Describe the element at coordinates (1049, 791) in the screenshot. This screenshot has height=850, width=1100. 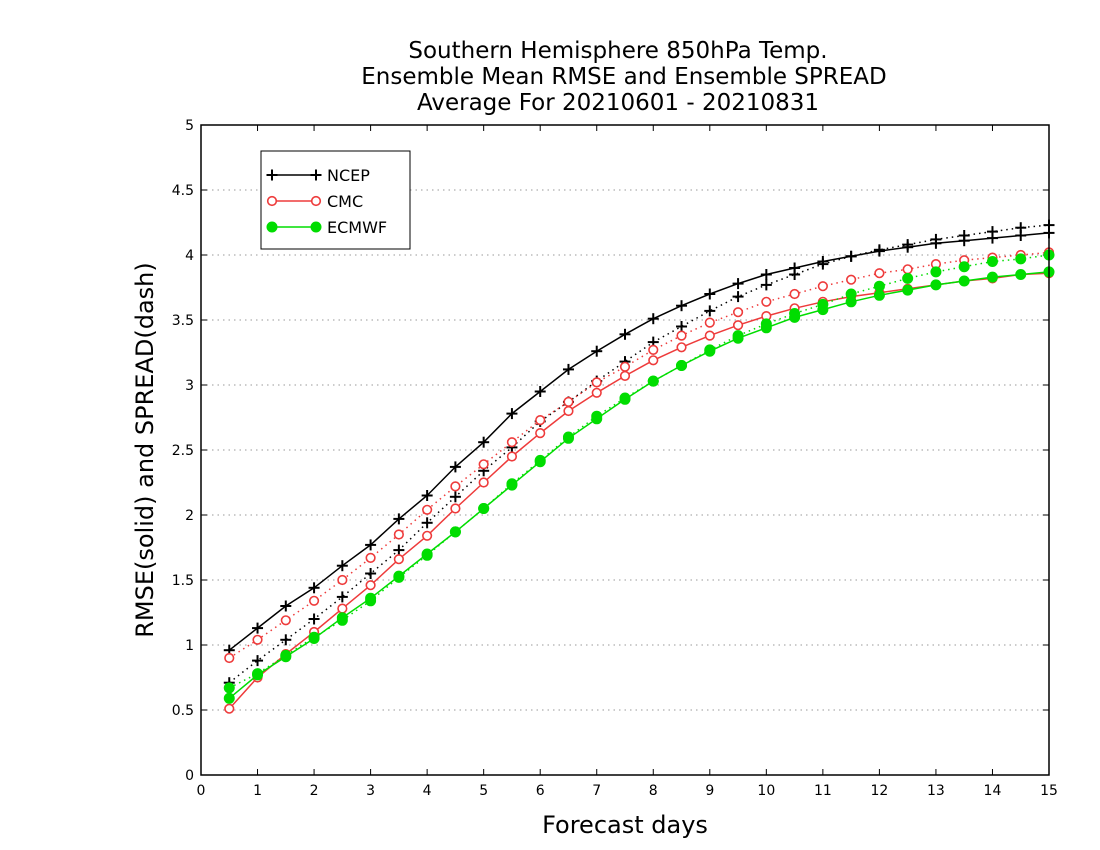
I see `x-tick-label: 15` at that location.